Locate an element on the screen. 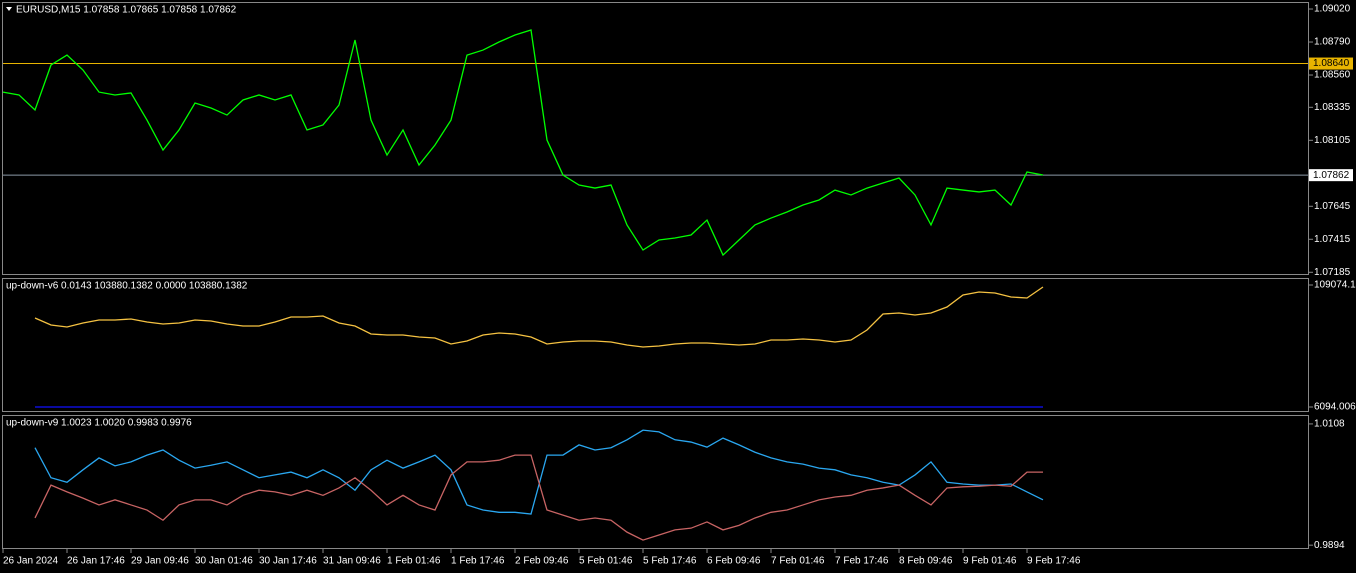  y-tick-label: 1.08790 is located at coordinates (1332, 42).